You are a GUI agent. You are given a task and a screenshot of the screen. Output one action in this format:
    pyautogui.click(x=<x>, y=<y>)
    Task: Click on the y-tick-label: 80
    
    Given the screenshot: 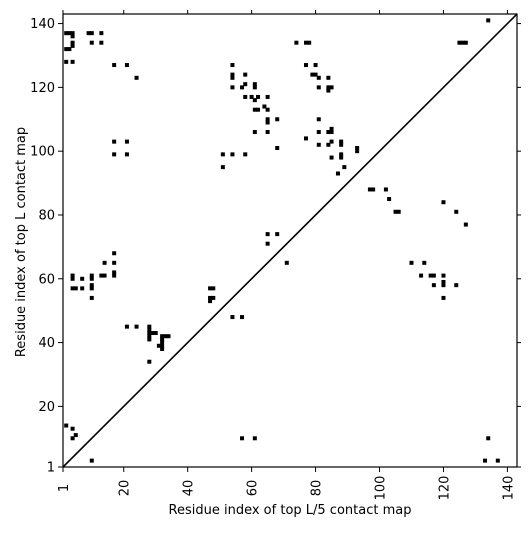 What is the action you would take?
    pyautogui.click(x=46, y=215)
    